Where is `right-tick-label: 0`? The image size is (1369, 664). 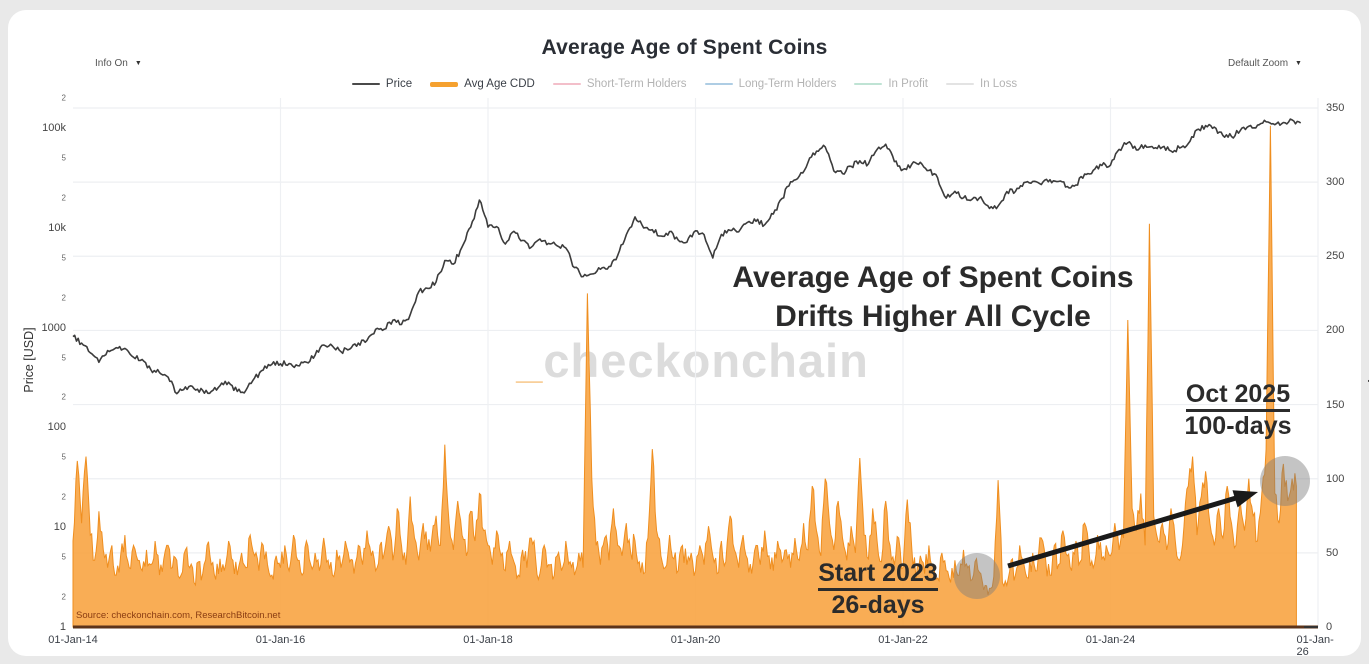 right-tick-label: 0 is located at coordinates (1329, 627).